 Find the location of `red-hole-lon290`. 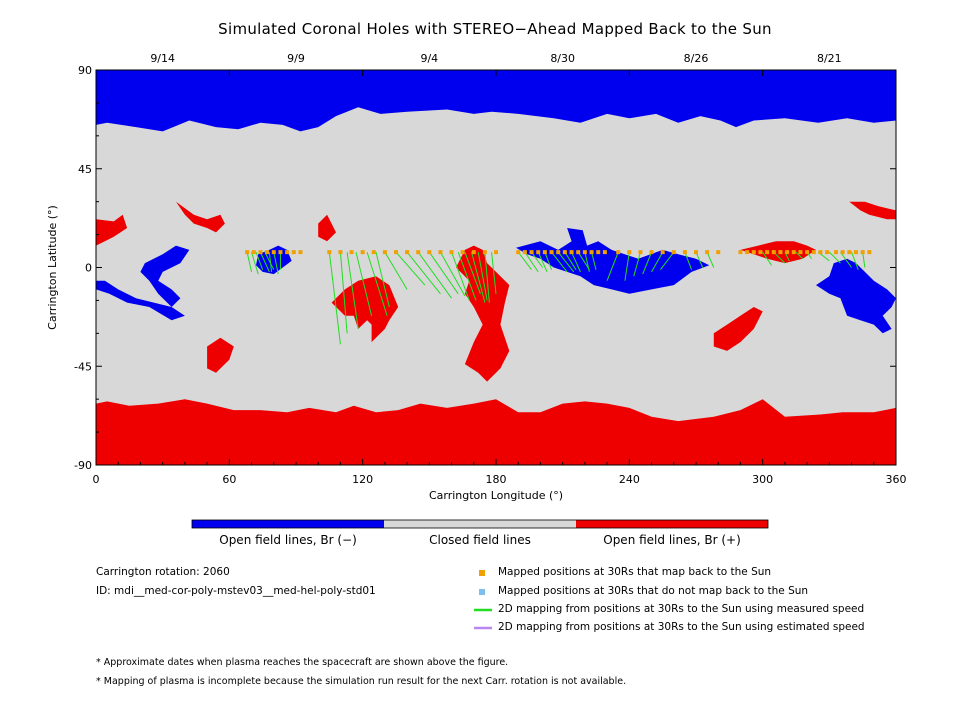

red-hole-lon290 is located at coordinates (738, 329).